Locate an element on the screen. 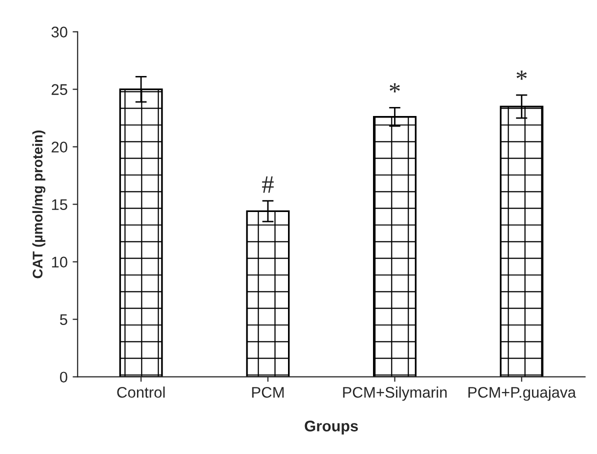 This screenshot has width=597, height=454. x-axis-title: Groups is located at coordinates (331, 427).